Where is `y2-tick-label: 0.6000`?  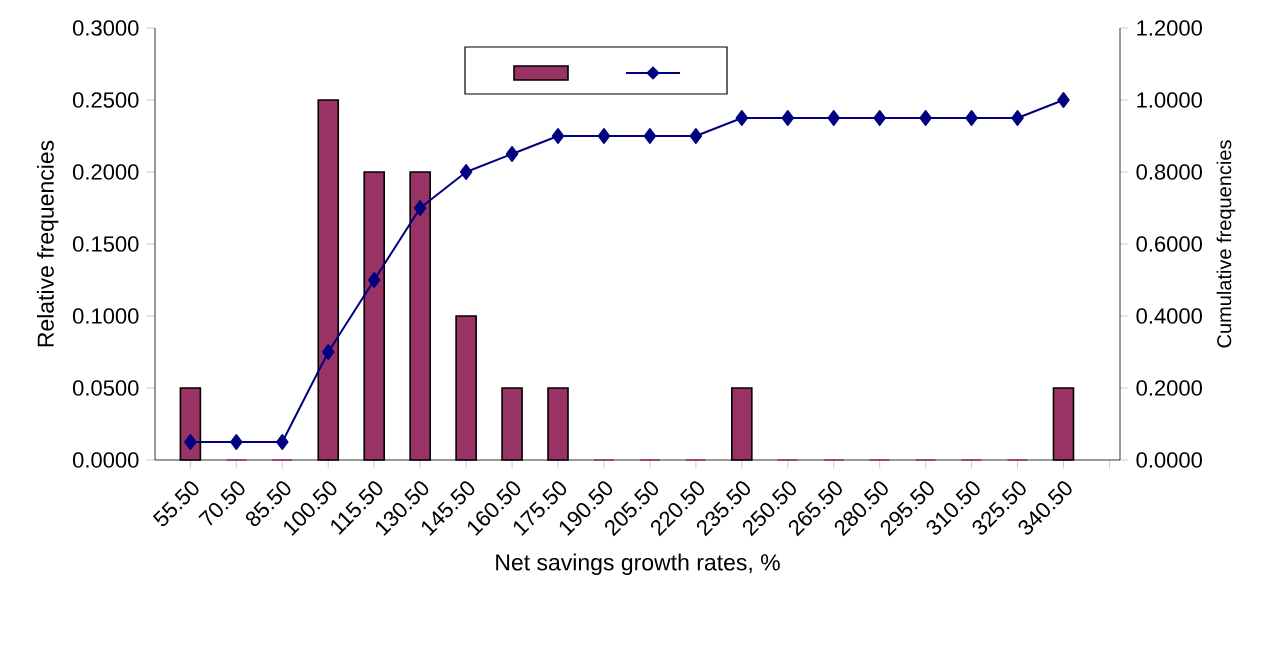
y2-tick-label: 0.6000 is located at coordinates (1169, 244).